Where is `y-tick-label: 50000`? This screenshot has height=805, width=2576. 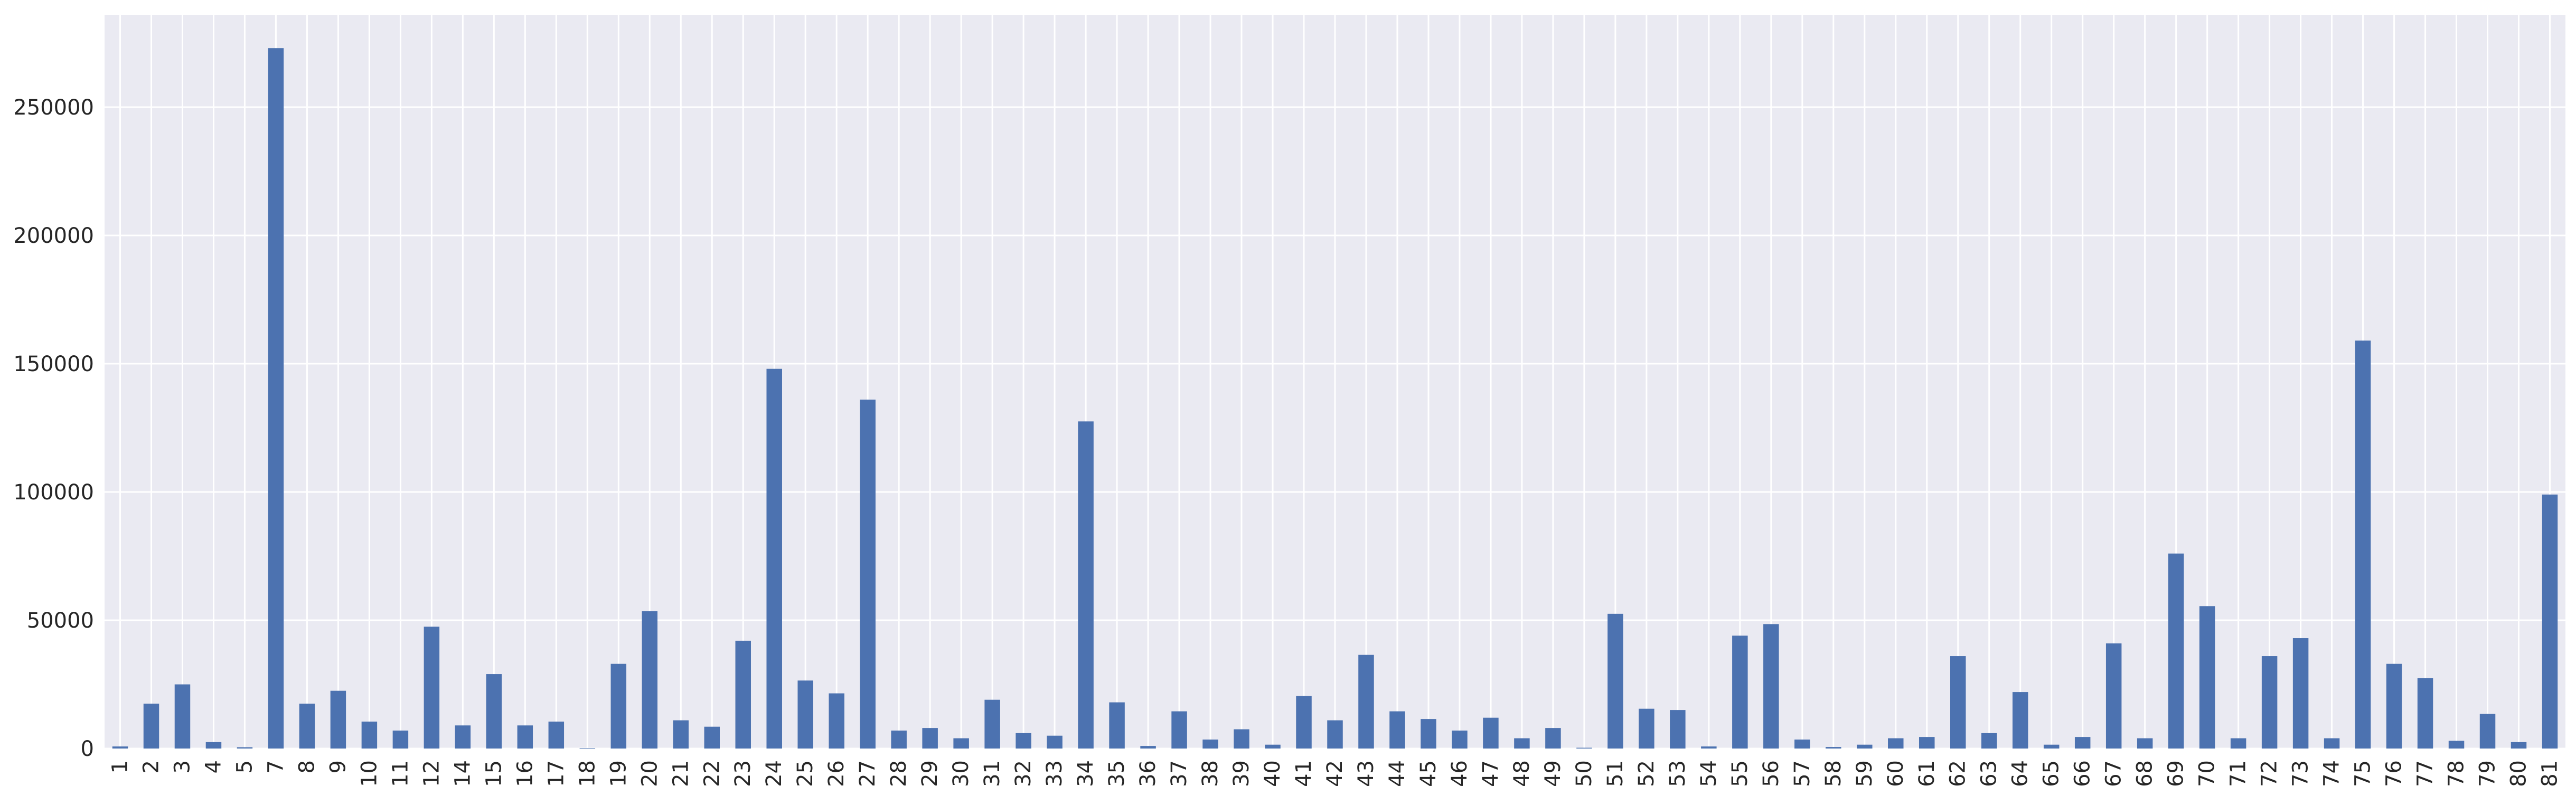
y-tick-label: 50000 is located at coordinates (60, 621).